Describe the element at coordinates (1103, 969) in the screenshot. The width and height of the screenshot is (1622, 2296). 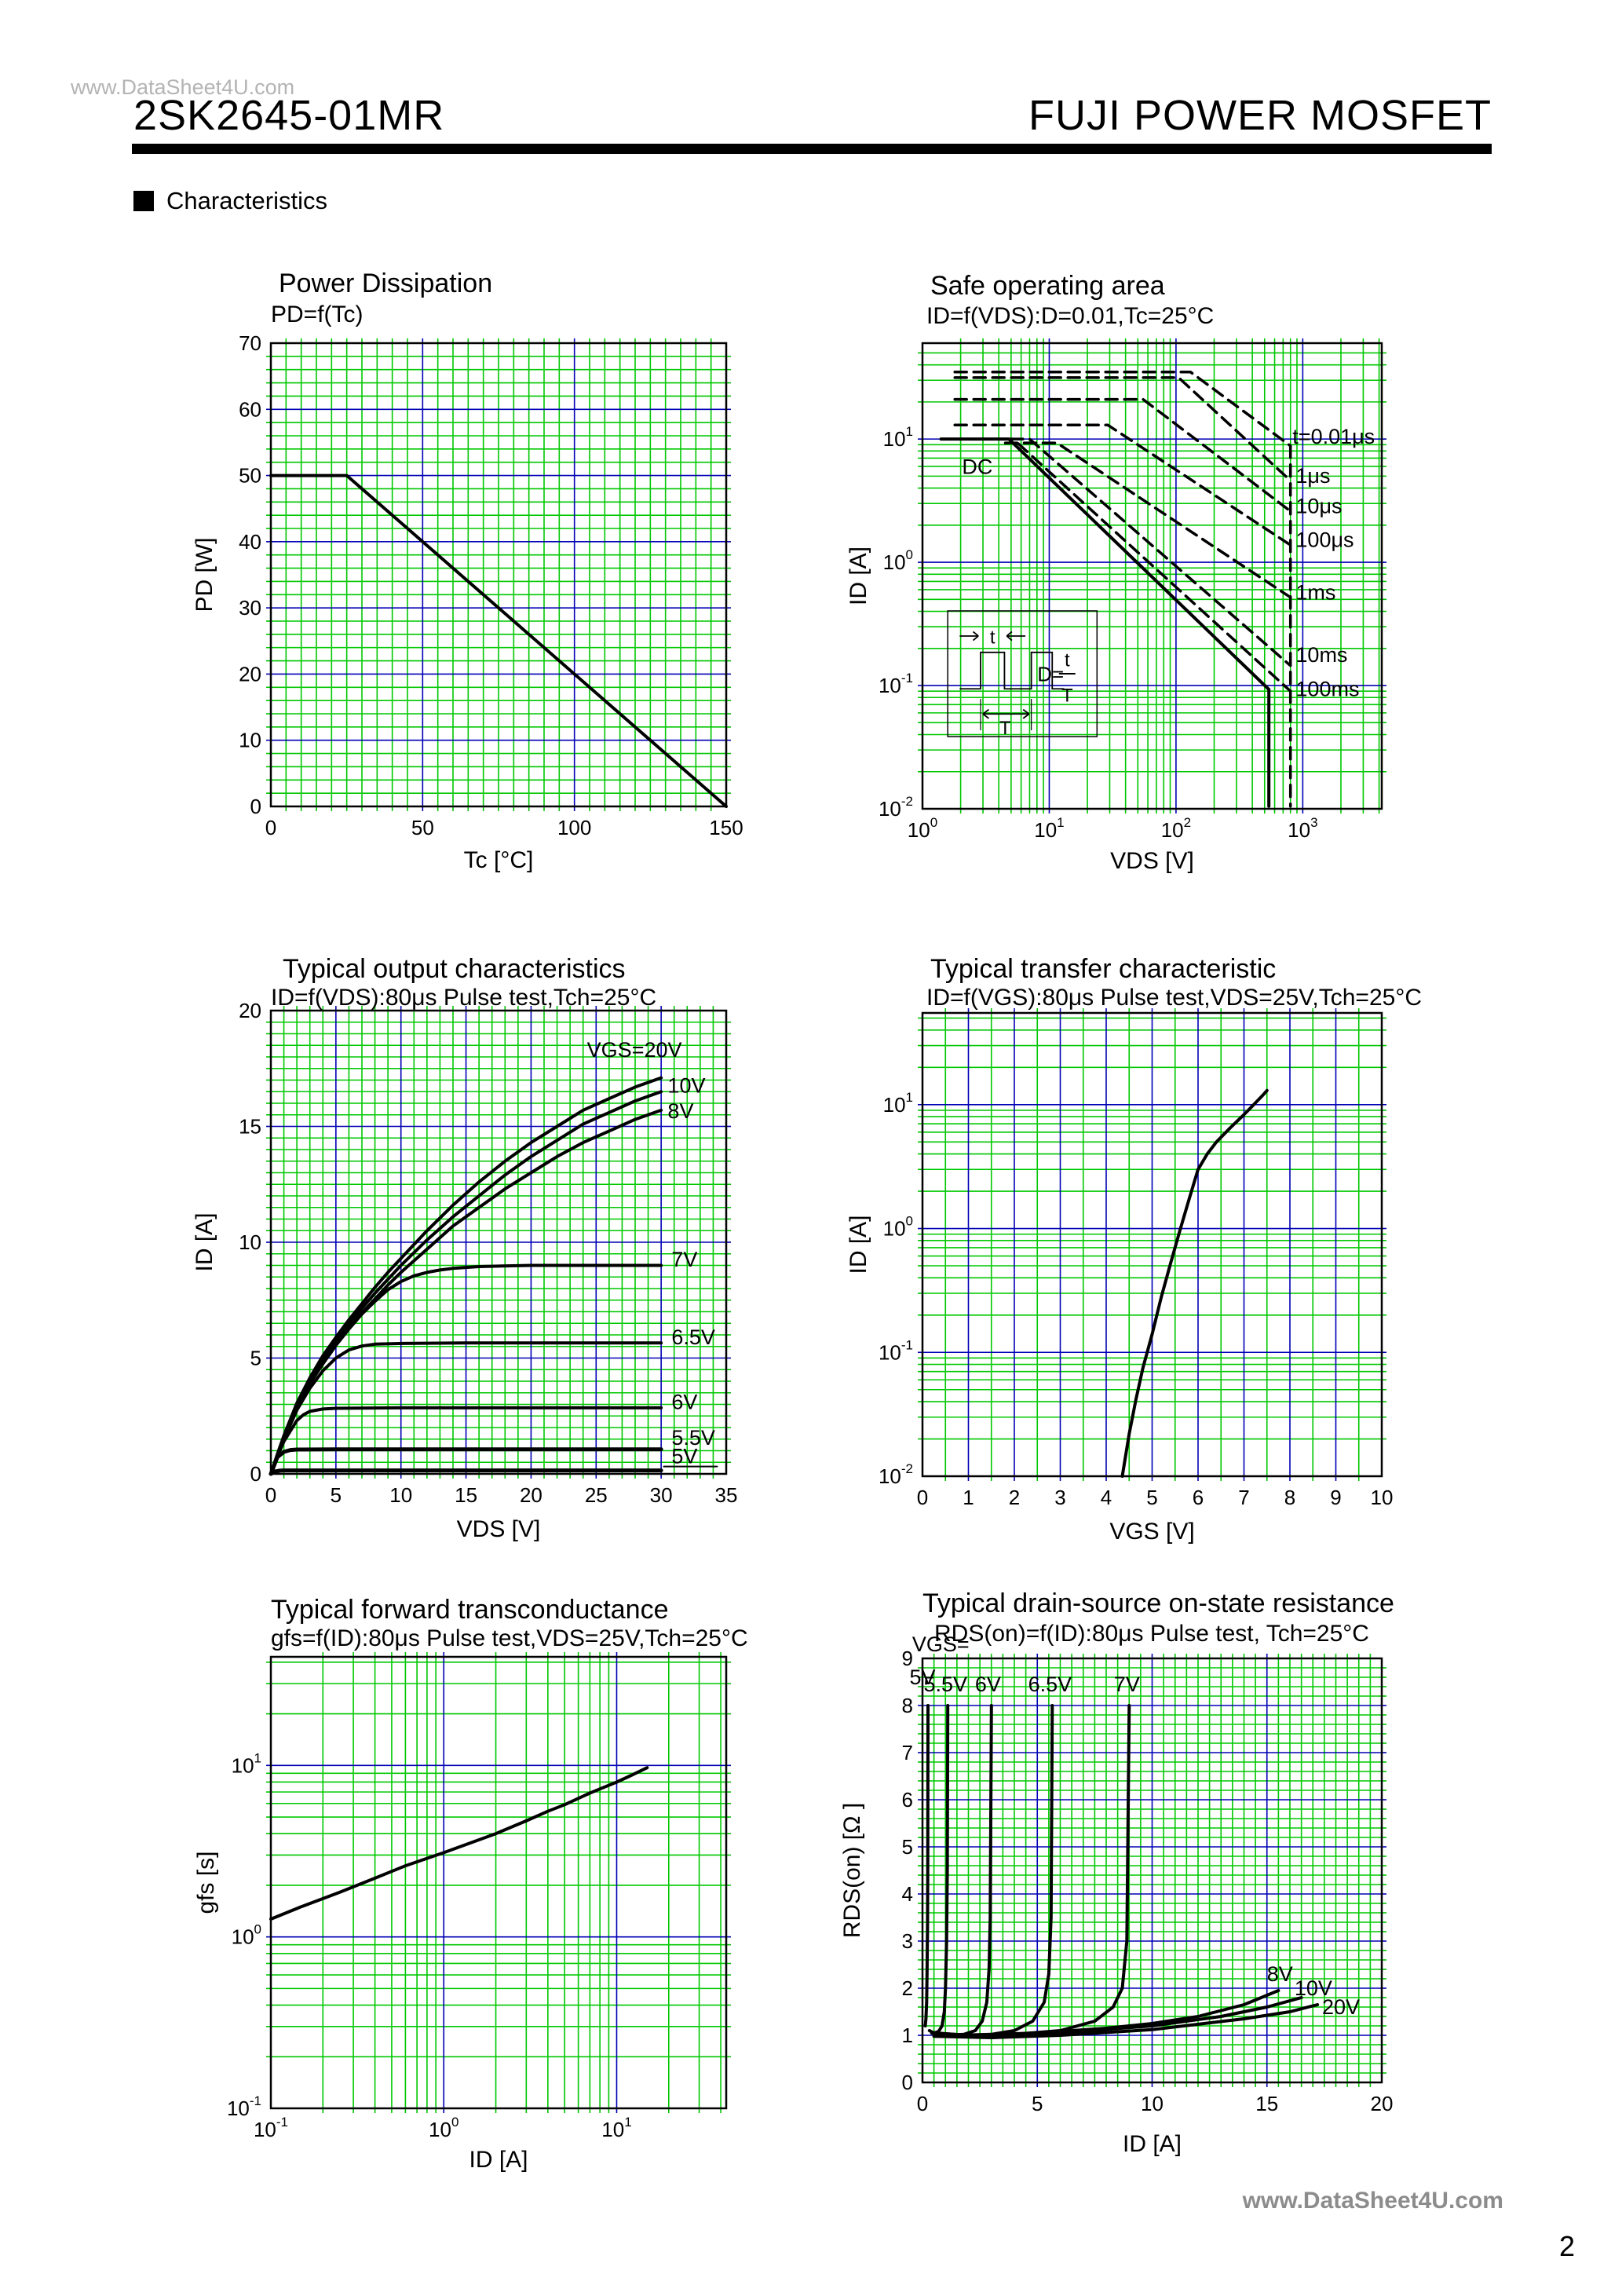
I see `chart-title: Typical transfer characteristic` at that location.